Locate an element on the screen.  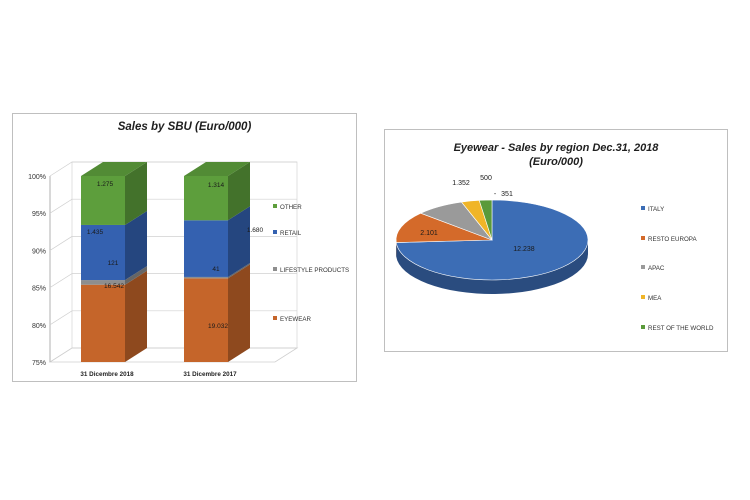
legend-label: RETAIL is located at coordinates (291, 233).